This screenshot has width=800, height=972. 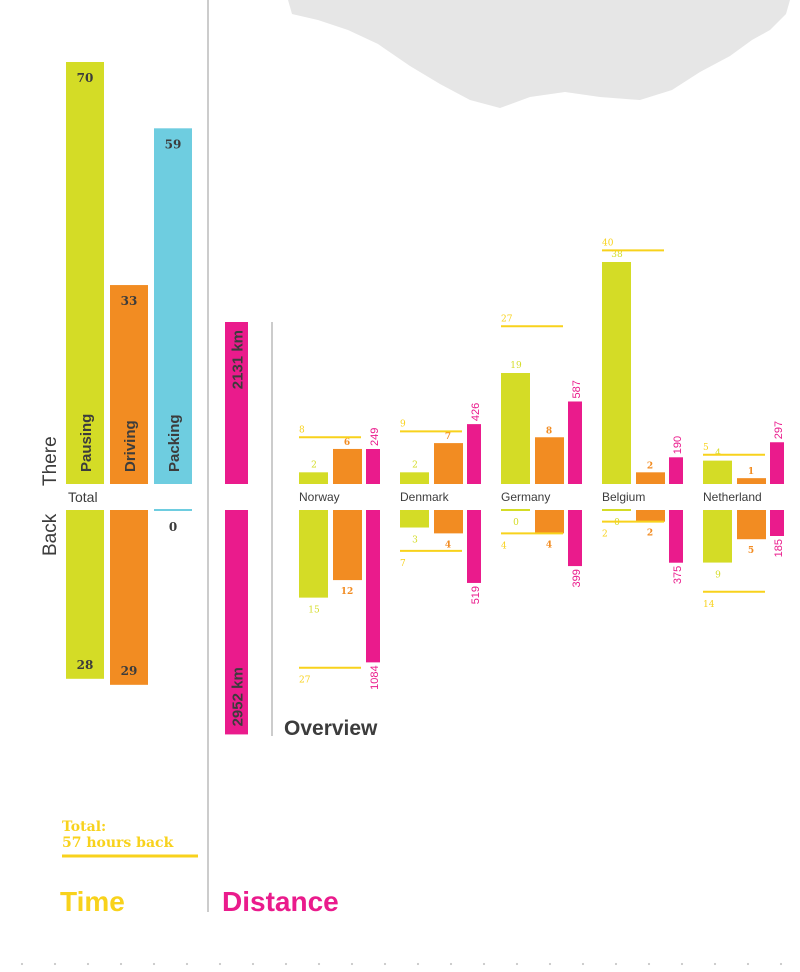 I want to click on distance-value-there: 190, so click(x=678, y=445).